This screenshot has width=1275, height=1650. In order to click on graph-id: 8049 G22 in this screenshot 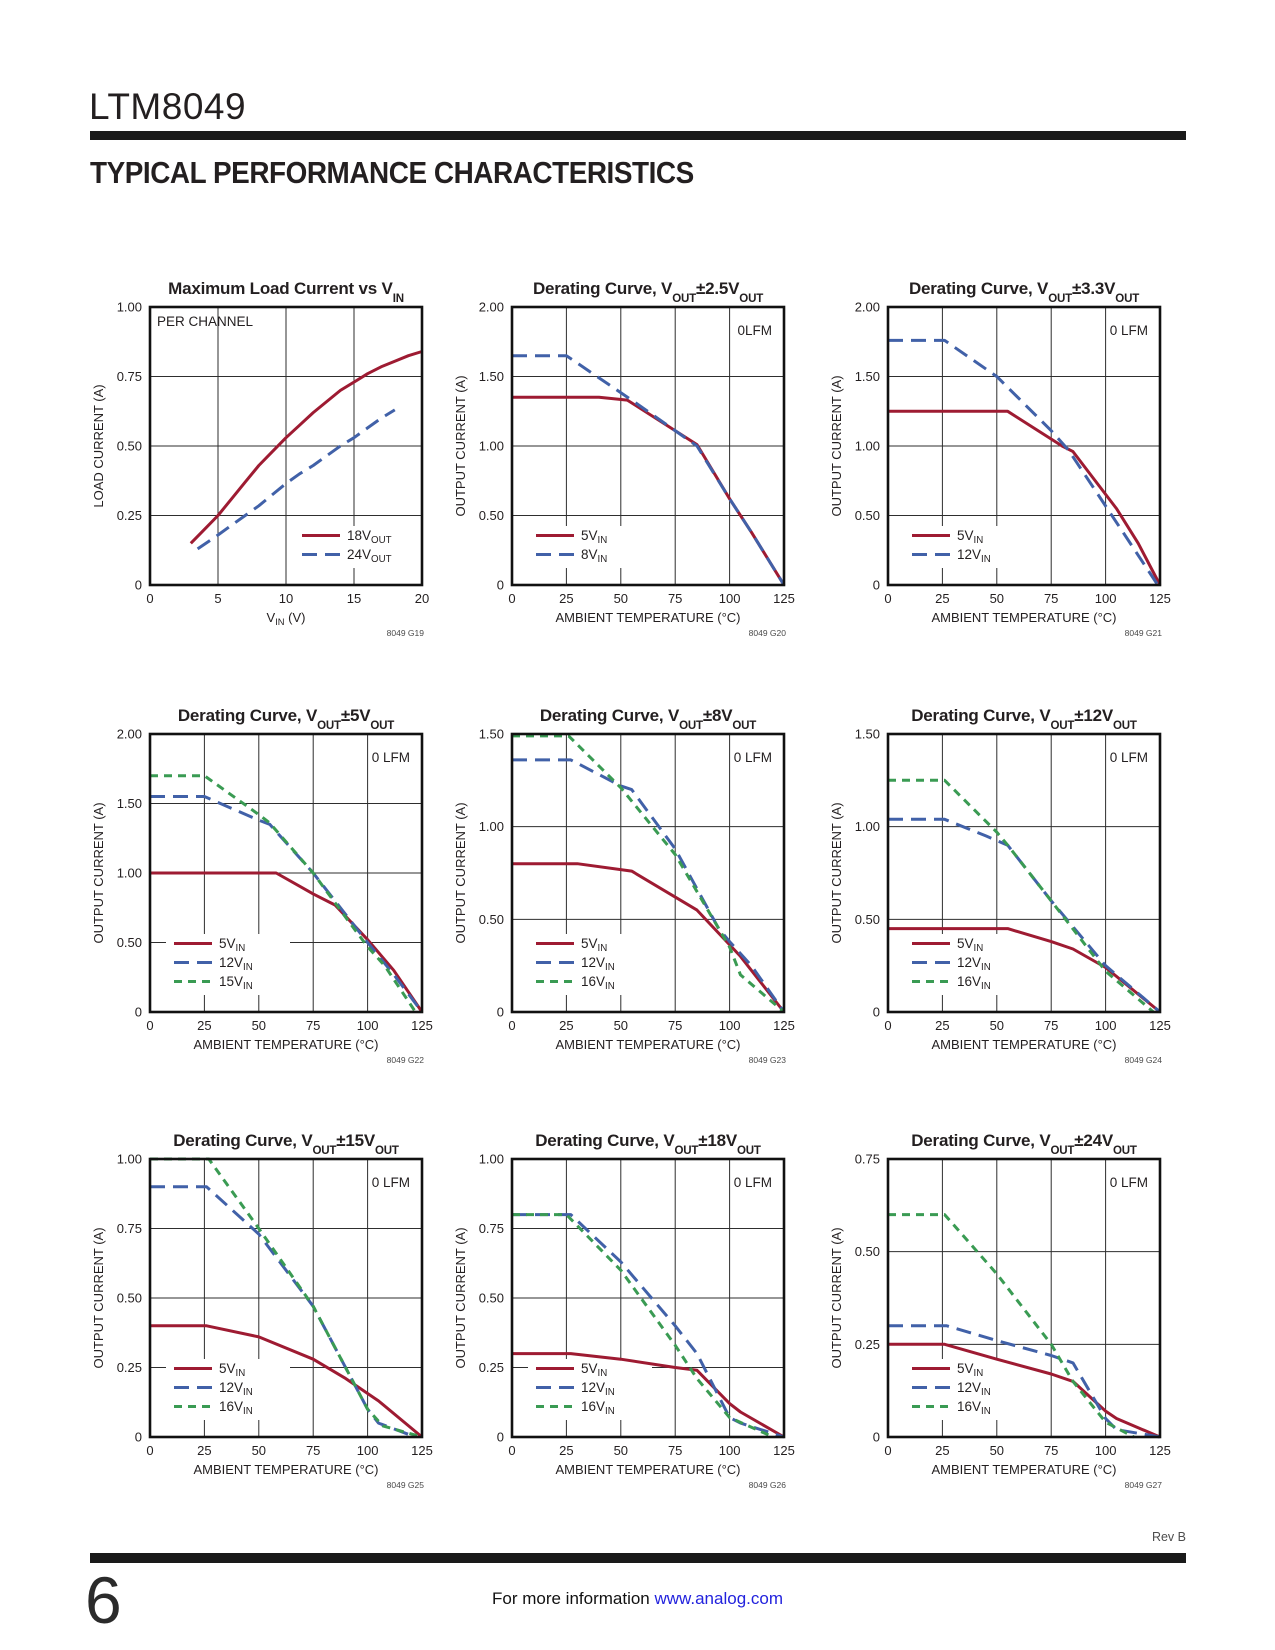, I will do `click(406, 1060)`.